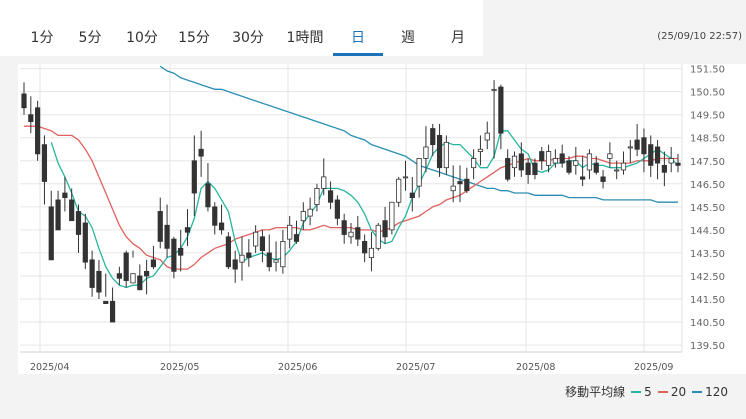 The image size is (746, 419). Describe the element at coordinates (707, 70) in the screenshot. I see `y-tick-label: 151.50` at that location.